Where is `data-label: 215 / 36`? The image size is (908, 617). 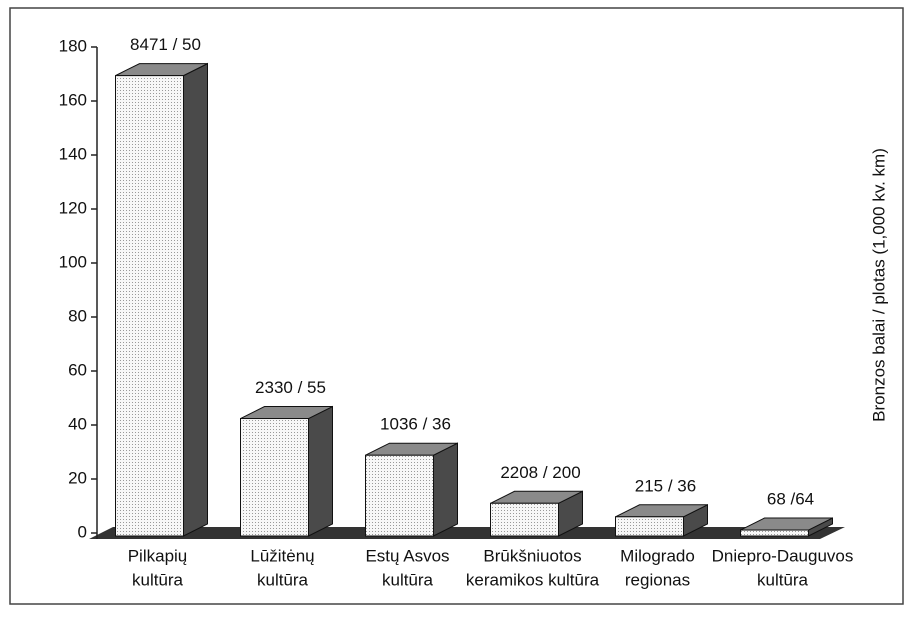
data-label: 215 / 36 is located at coordinates (665, 485).